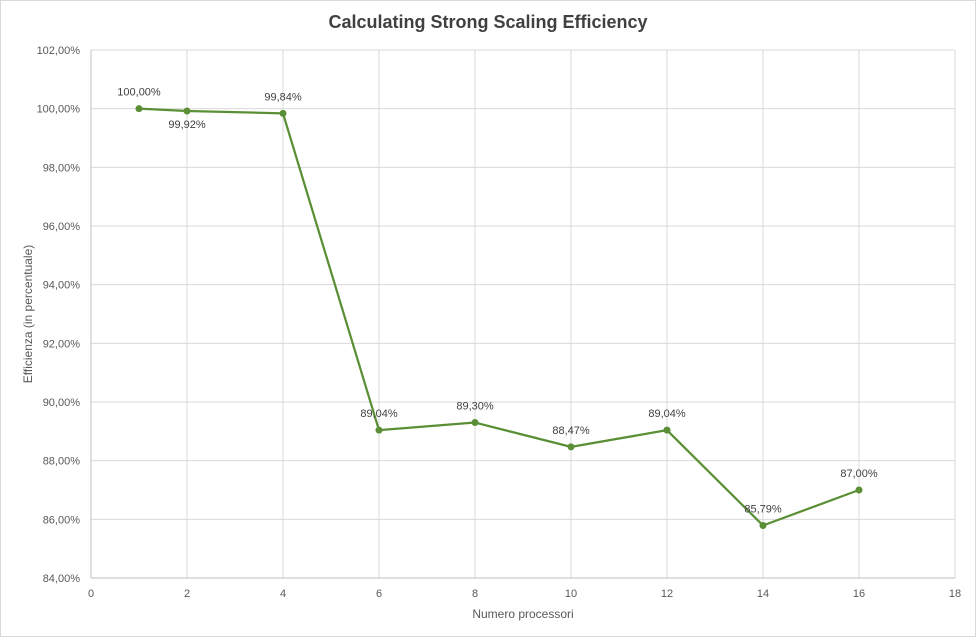  I want to click on data-label: 99,92%, so click(187, 125).